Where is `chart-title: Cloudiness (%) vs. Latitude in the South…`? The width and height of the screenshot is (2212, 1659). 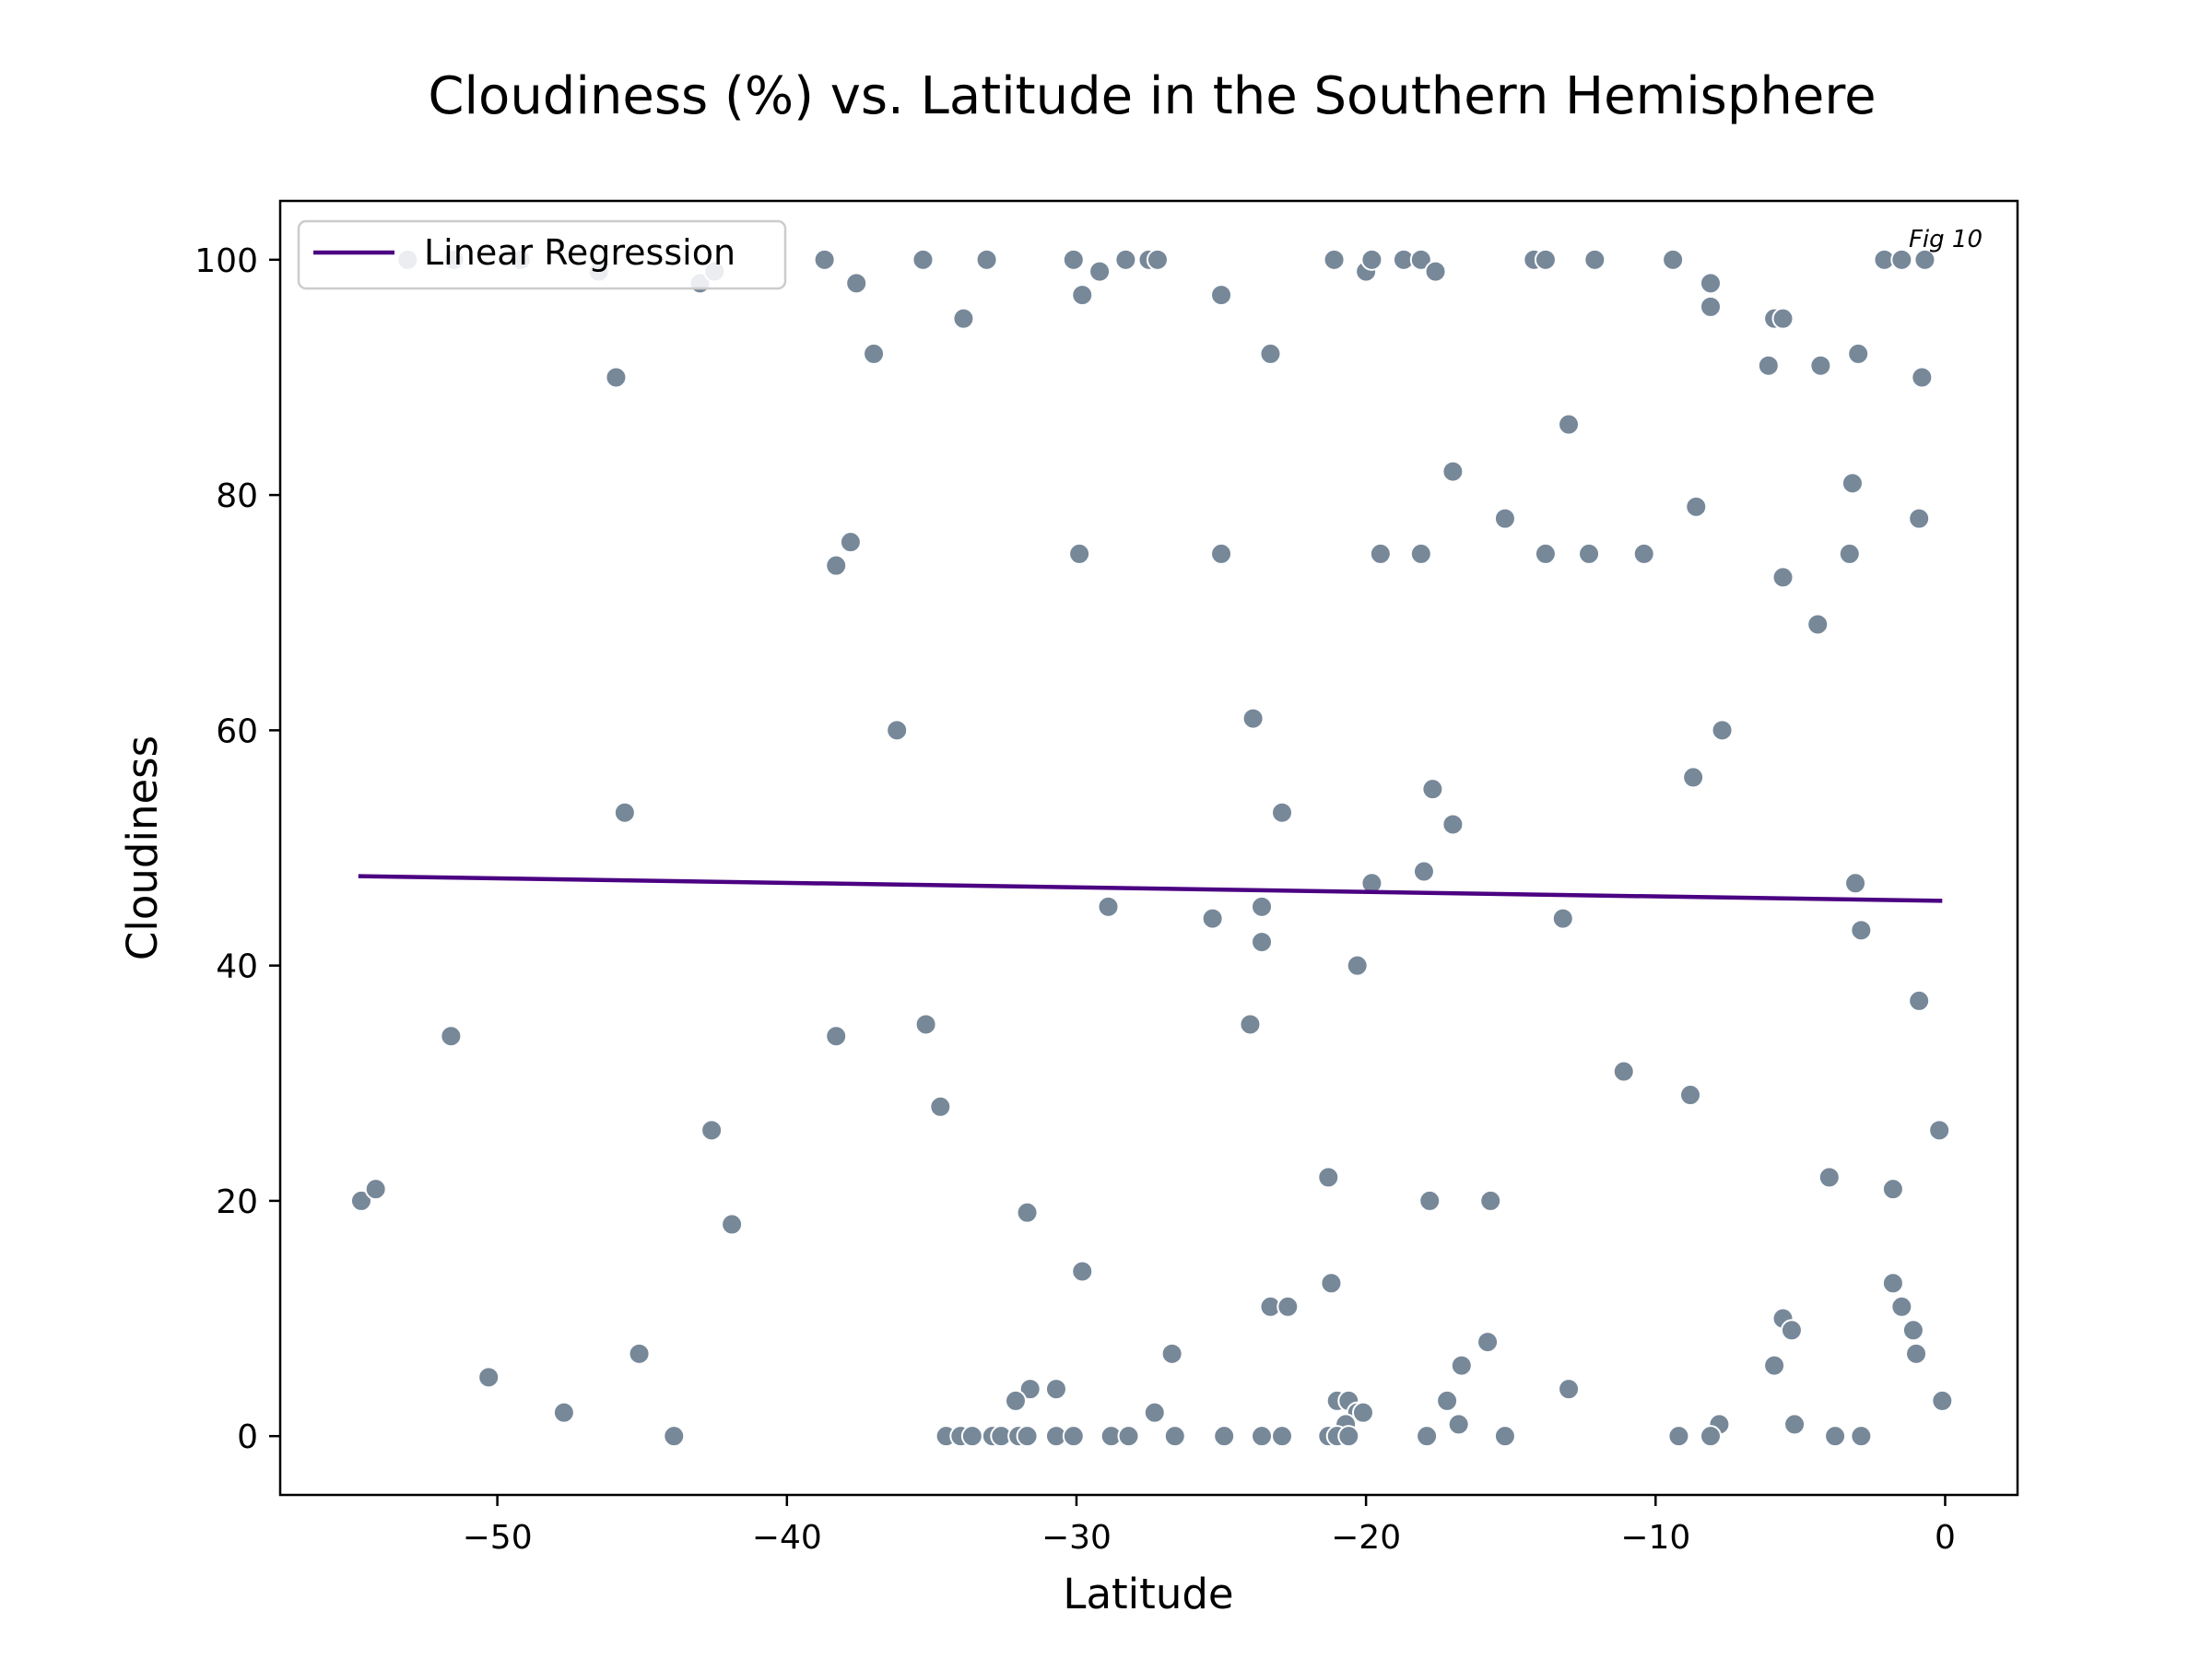
chart-title: Cloudiness (%) vs. Latitude in the South… is located at coordinates (1152, 96).